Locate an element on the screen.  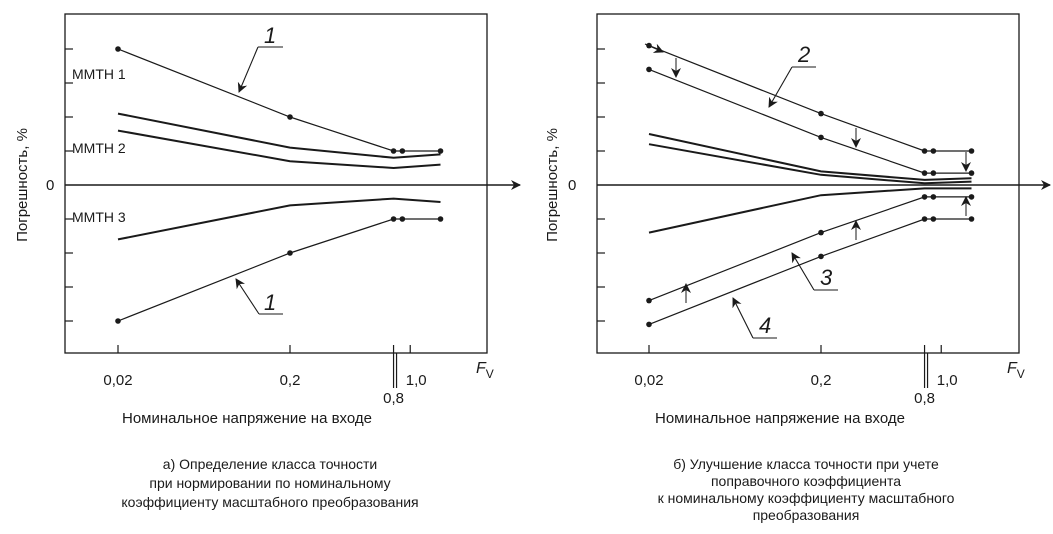
chart-b-series2-start-arrow is located at coordinates (654, 48).